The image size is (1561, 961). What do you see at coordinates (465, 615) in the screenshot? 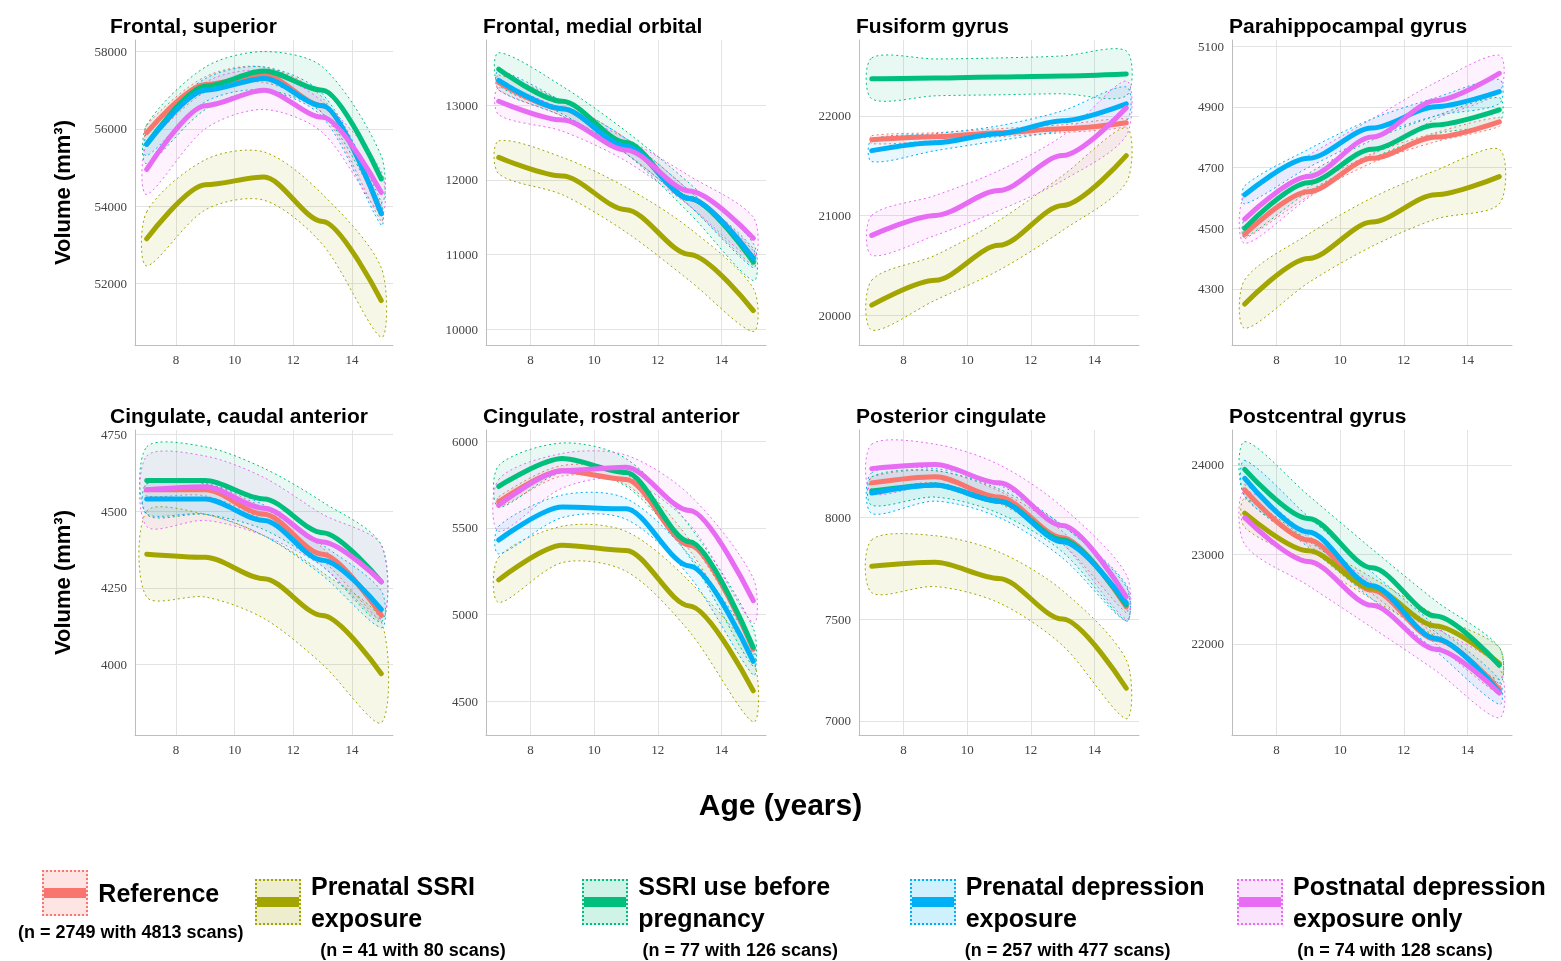
I see `y-tick-label: 5000` at bounding box center [465, 615].